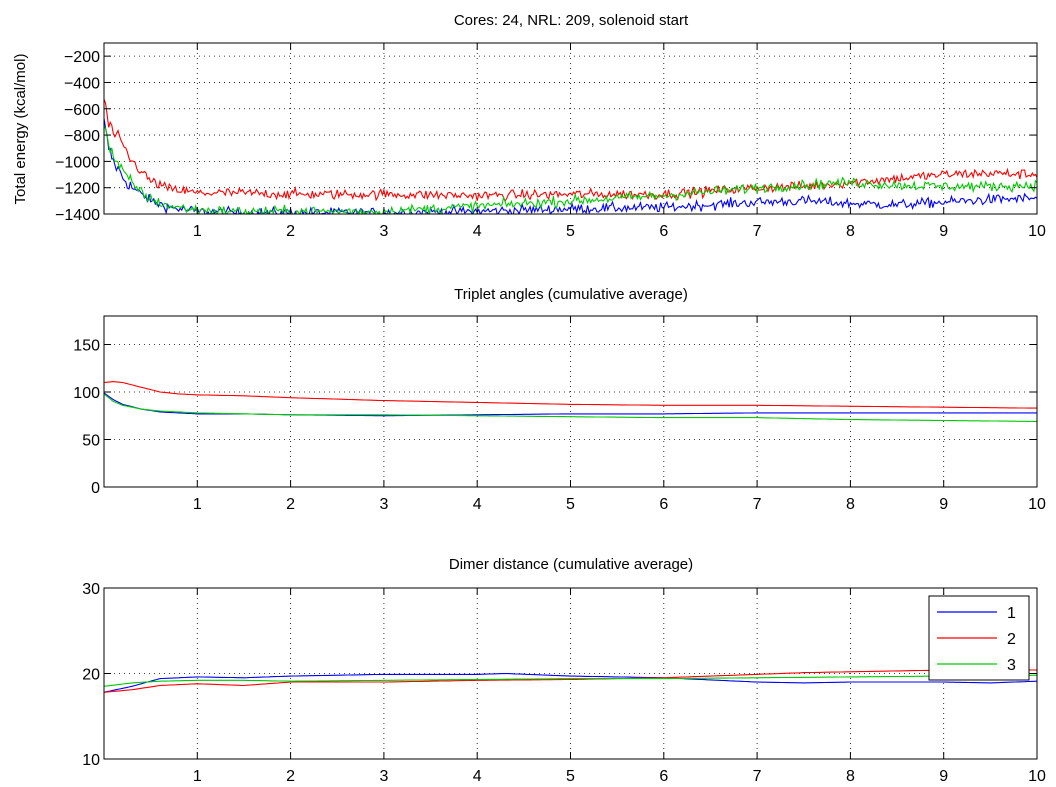 The image size is (1056, 787). What do you see at coordinates (570, 776) in the screenshot?
I see `dimer-distance-panel-xtick-label: 5` at bounding box center [570, 776].